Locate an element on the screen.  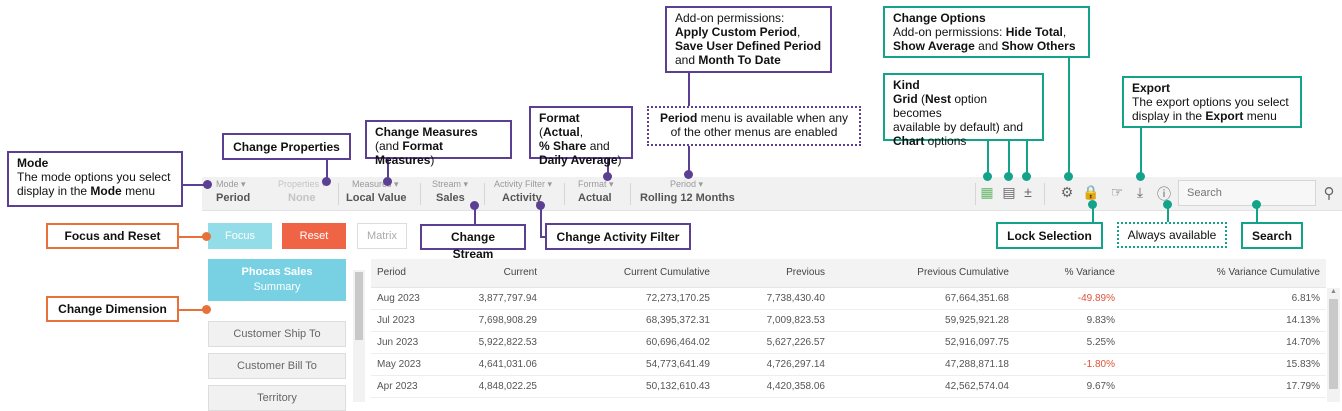
table-cell: 9.67% is located at coordinates (1068, 386).